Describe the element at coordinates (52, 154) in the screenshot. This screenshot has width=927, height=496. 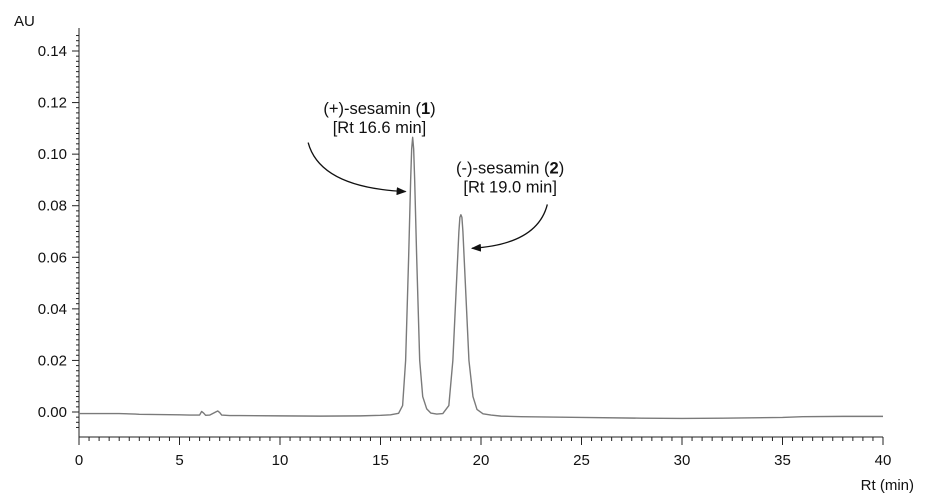
I see `y-tick-label: 0.10` at that location.